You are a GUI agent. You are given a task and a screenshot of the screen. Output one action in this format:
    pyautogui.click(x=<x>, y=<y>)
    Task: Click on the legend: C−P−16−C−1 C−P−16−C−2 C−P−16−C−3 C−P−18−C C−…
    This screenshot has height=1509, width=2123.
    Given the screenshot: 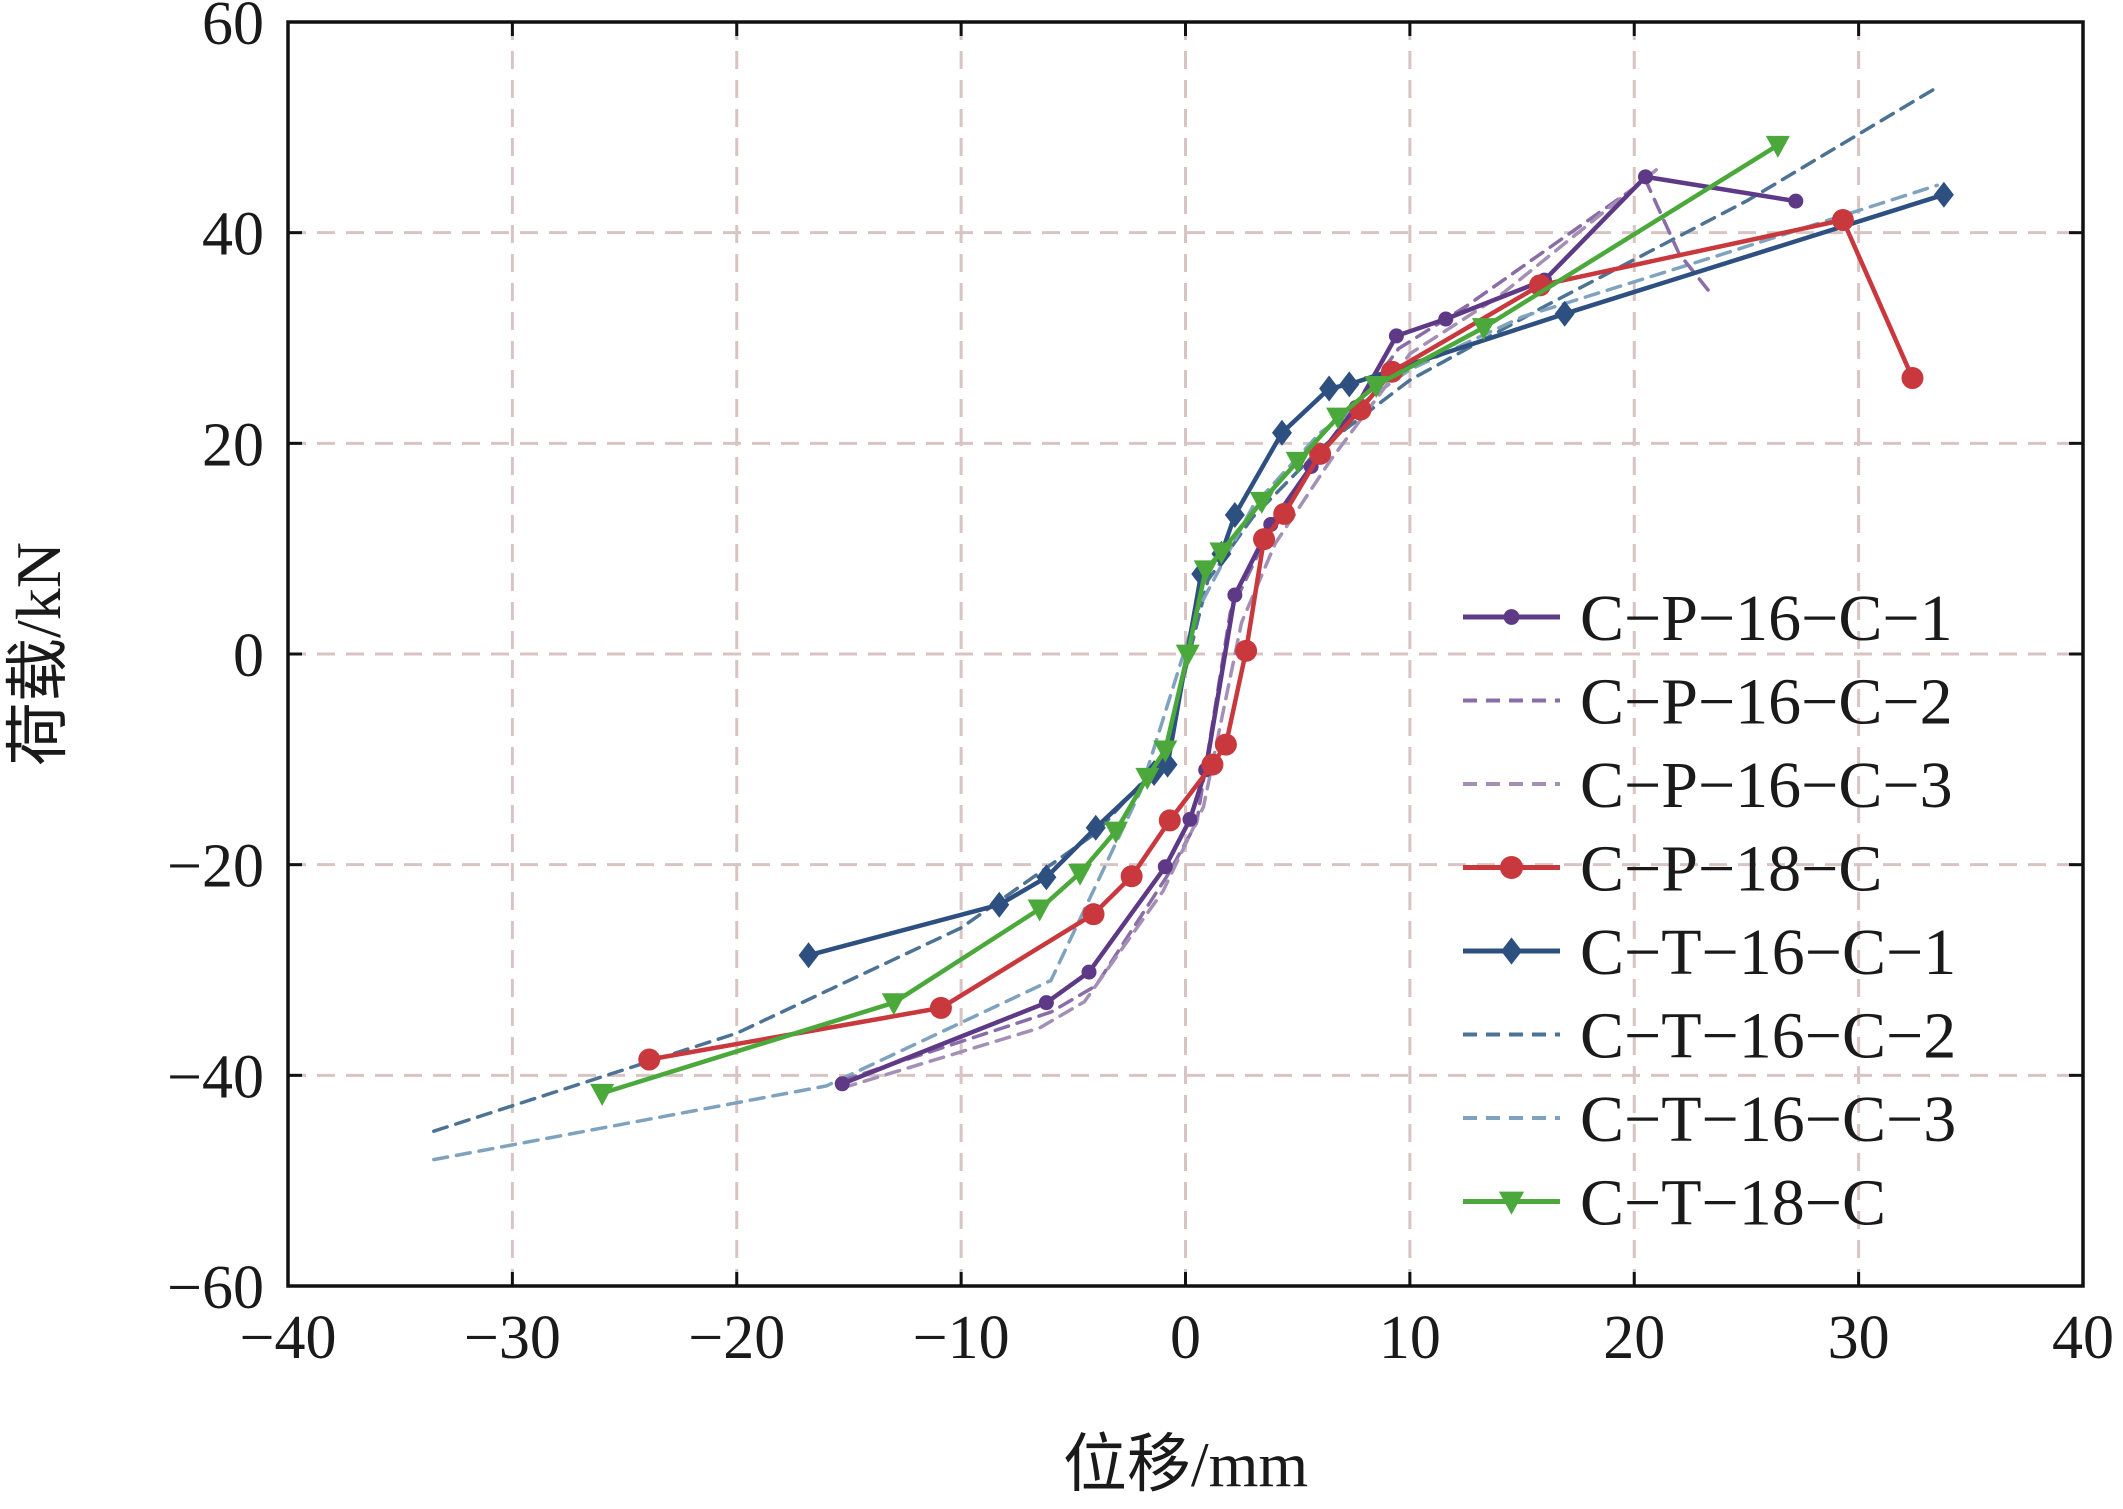 What is the action you would take?
    pyautogui.click(x=1709, y=911)
    